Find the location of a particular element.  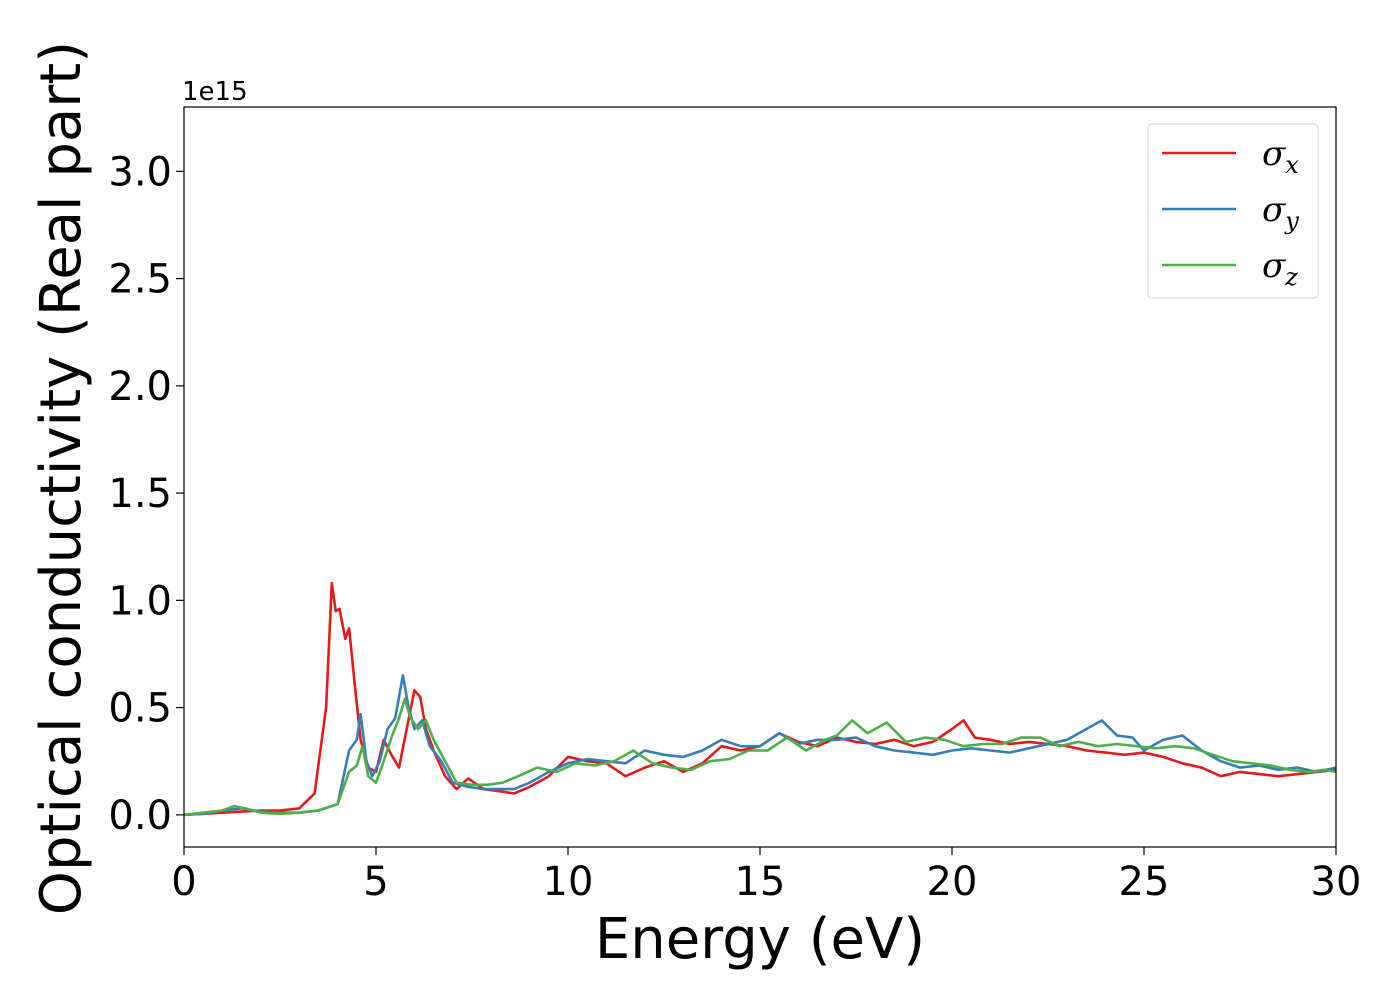

y-tick-label: 2.5 is located at coordinates (140, 280).